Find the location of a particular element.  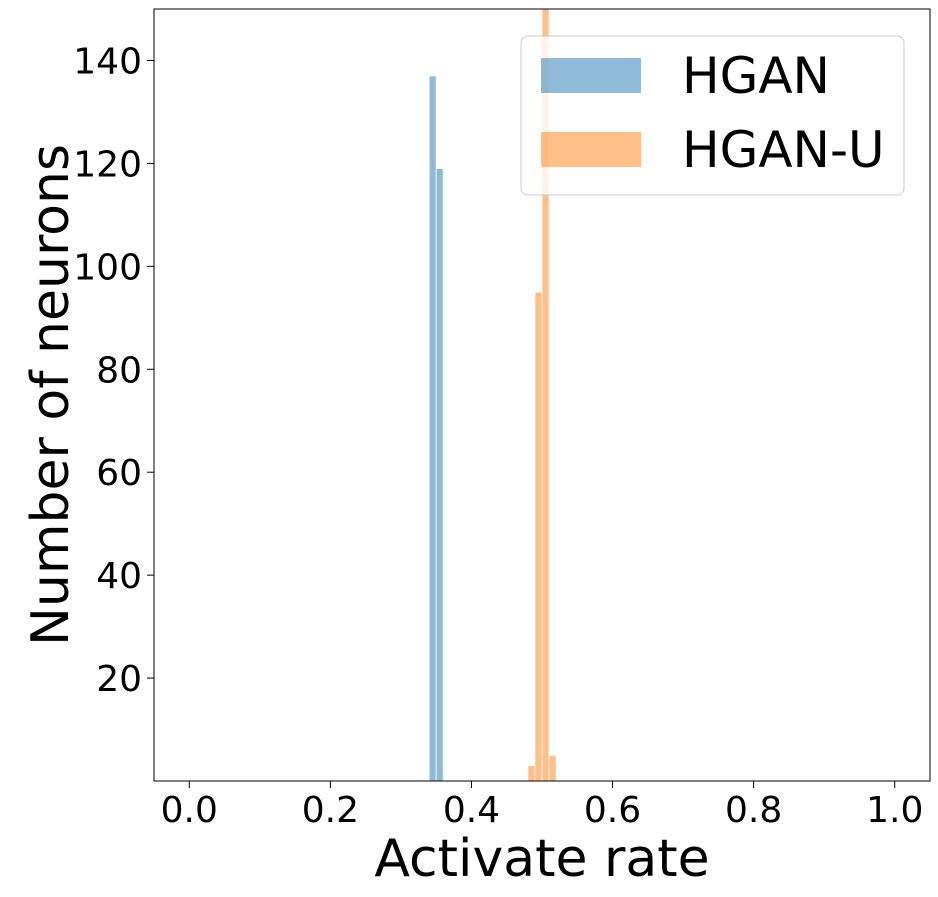

y-tick-label: 80 is located at coordinates (119, 370).